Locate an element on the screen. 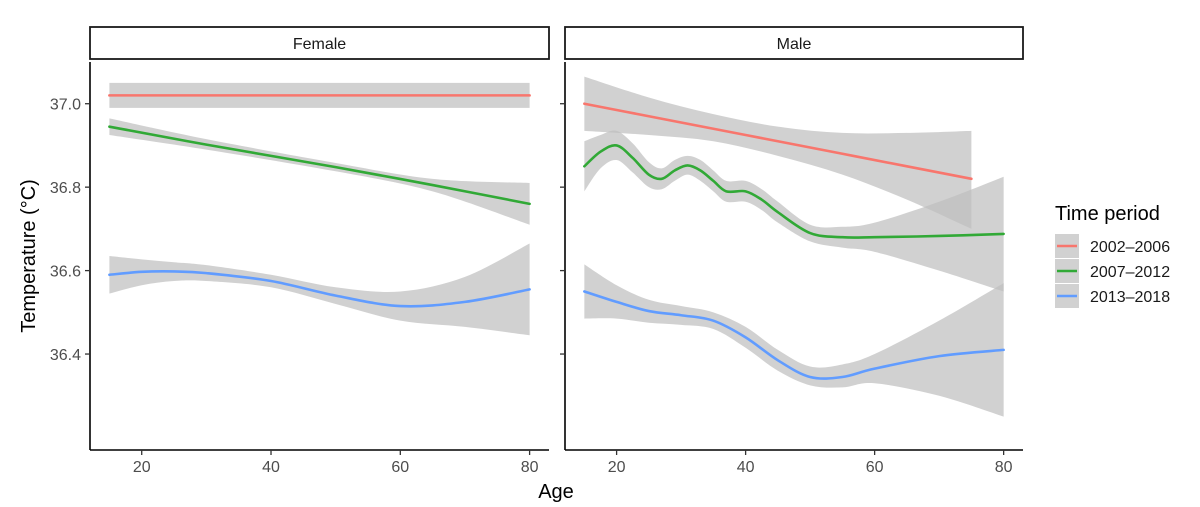  strip-label-male: Male is located at coordinates (794, 44).